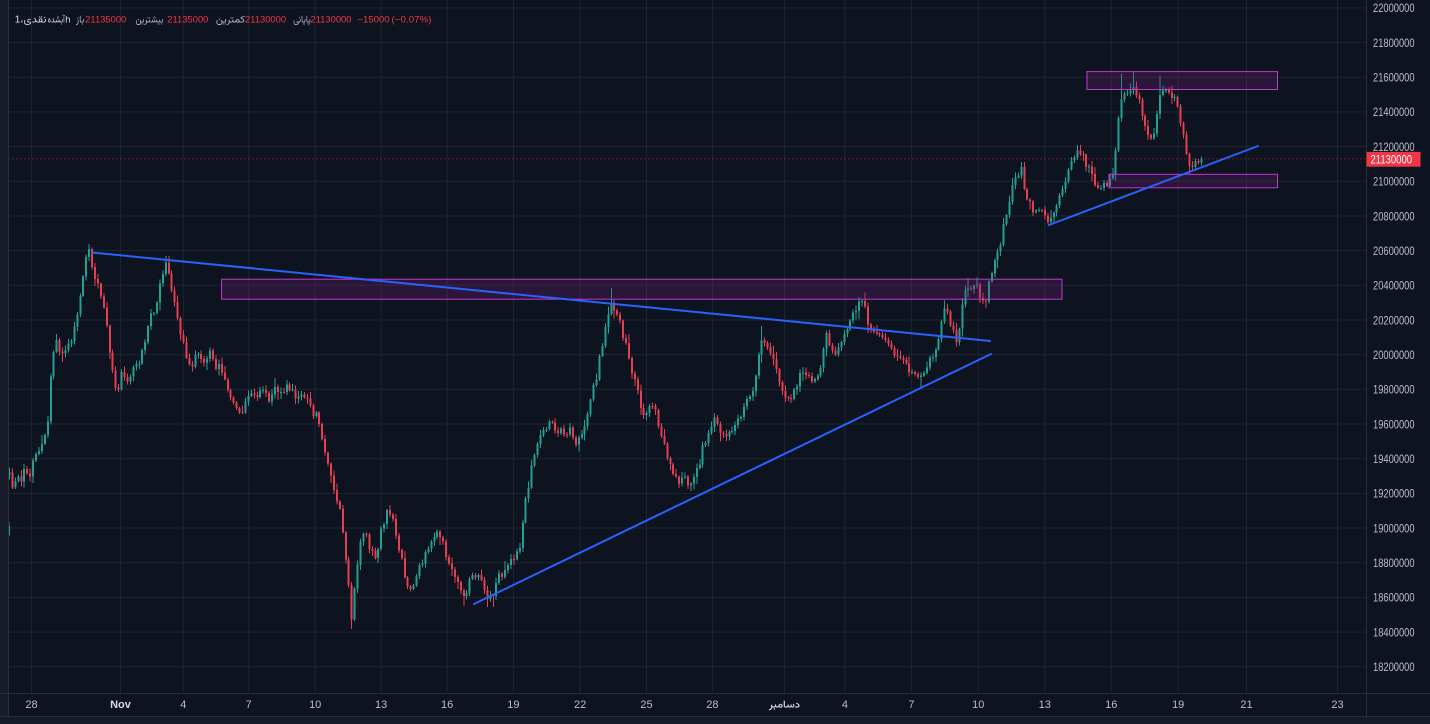 The image size is (1430, 724). I want to click on svg-text: 18400000, so click(1394, 632).